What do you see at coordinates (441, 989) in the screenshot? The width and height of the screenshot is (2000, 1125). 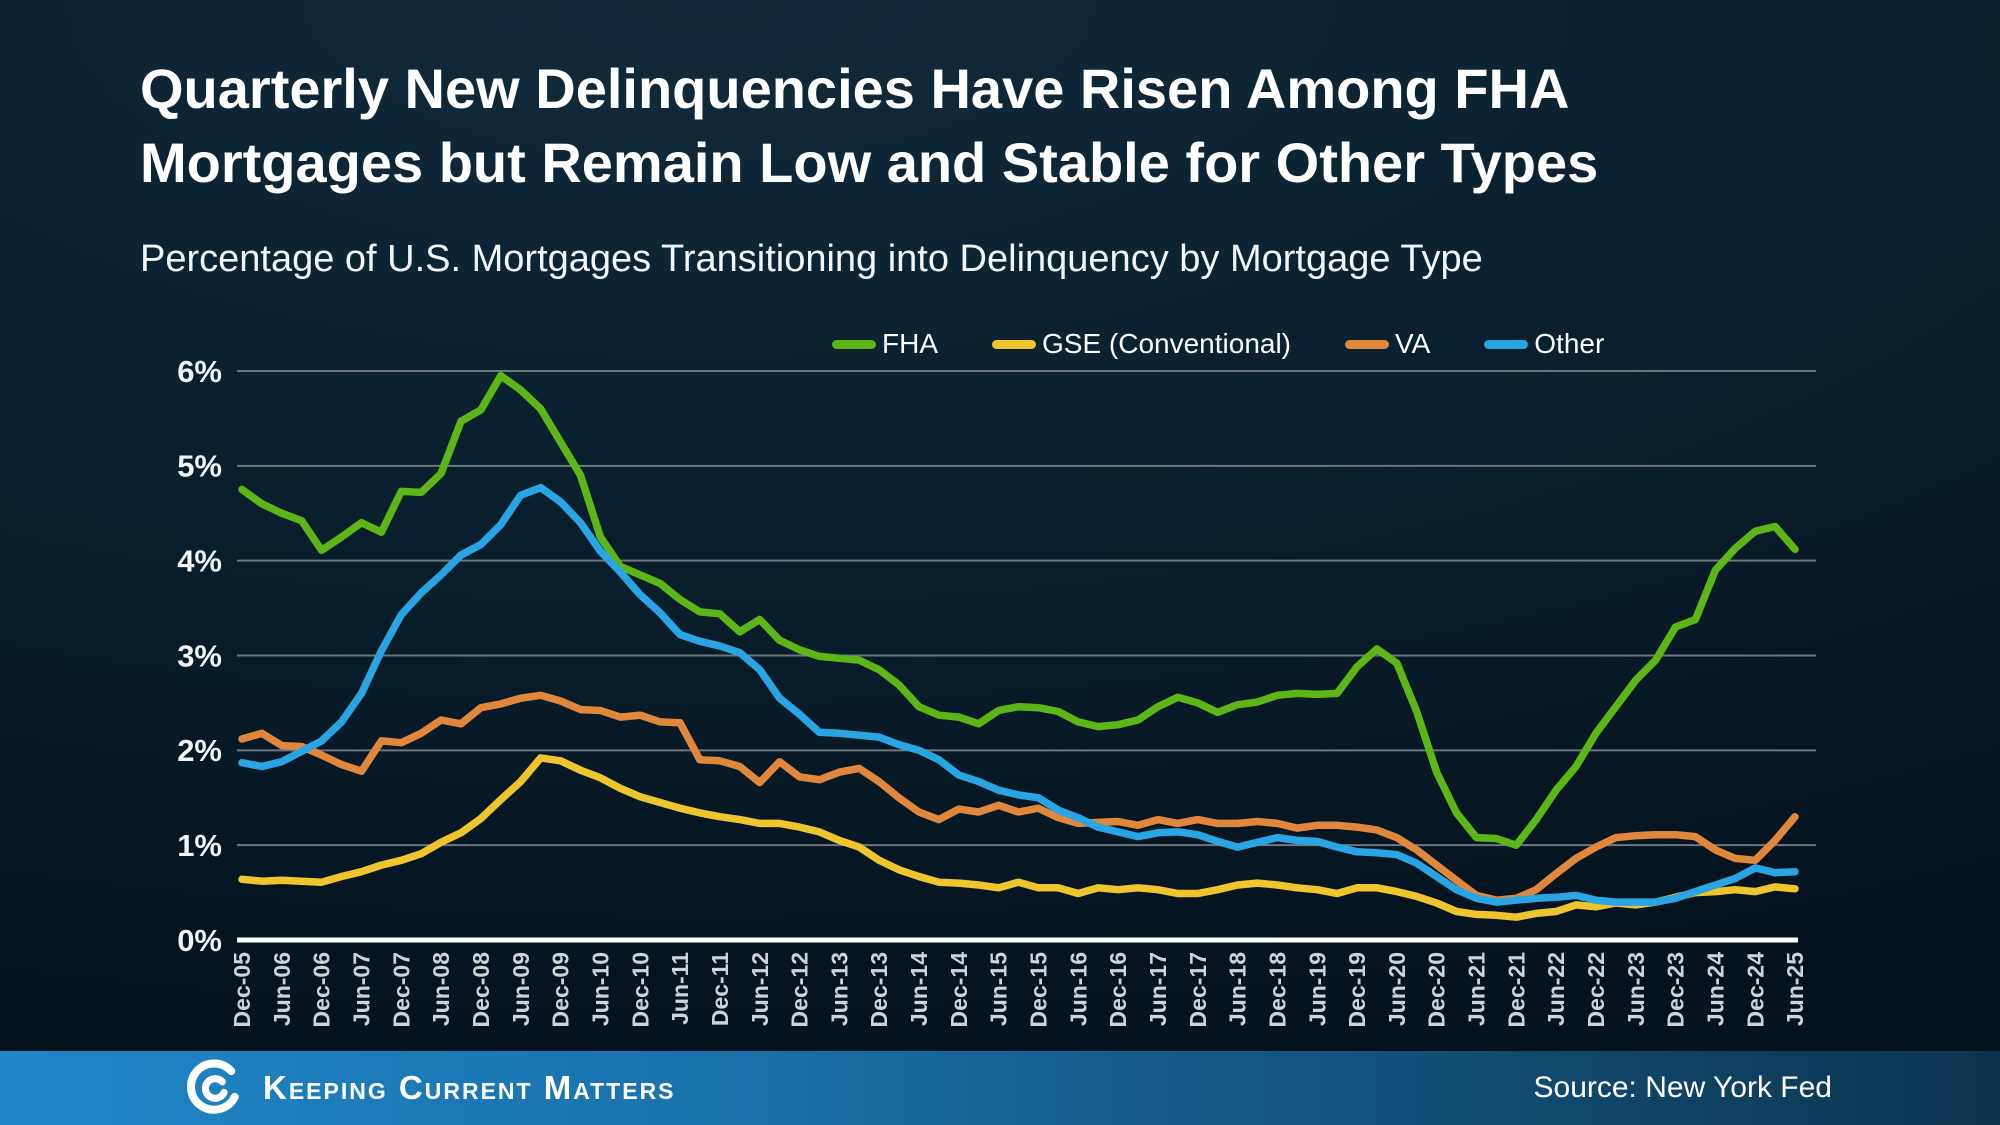 I see `x-axis-label: Jun-08` at bounding box center [441, 989].